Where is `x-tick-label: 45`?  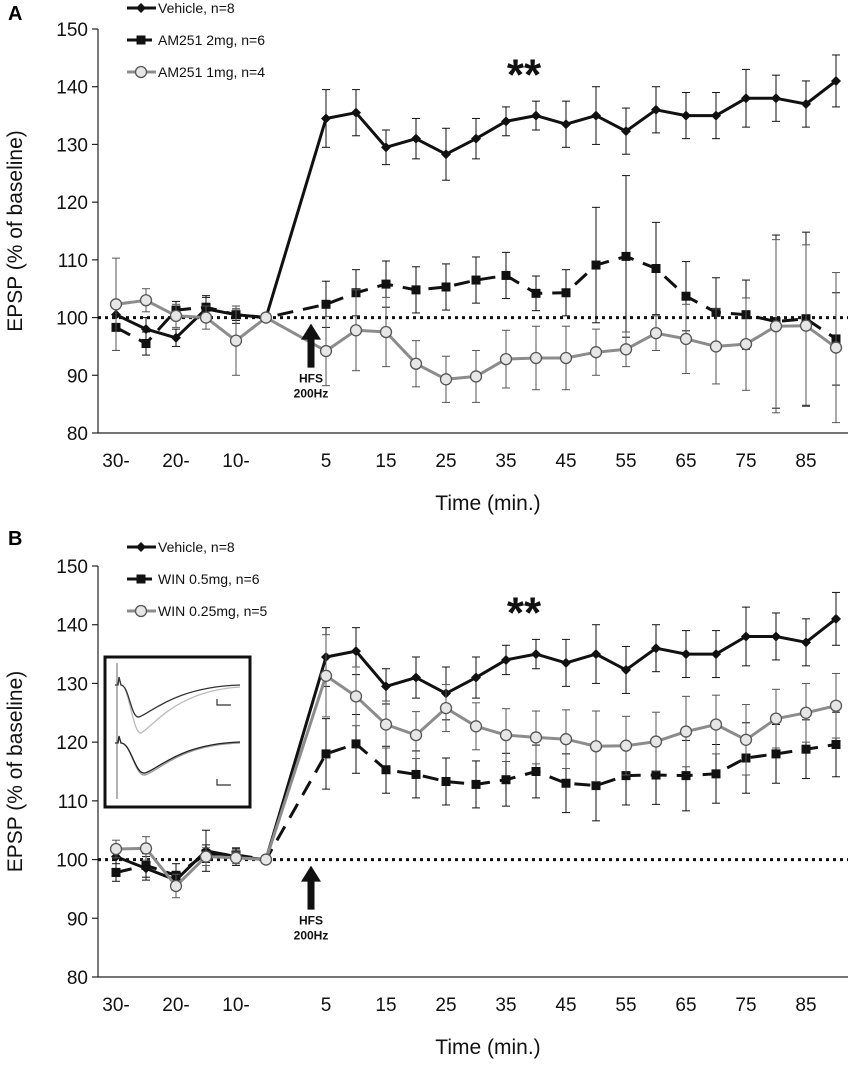 x-tick-label: 45 is located at coordinates (565, 461).